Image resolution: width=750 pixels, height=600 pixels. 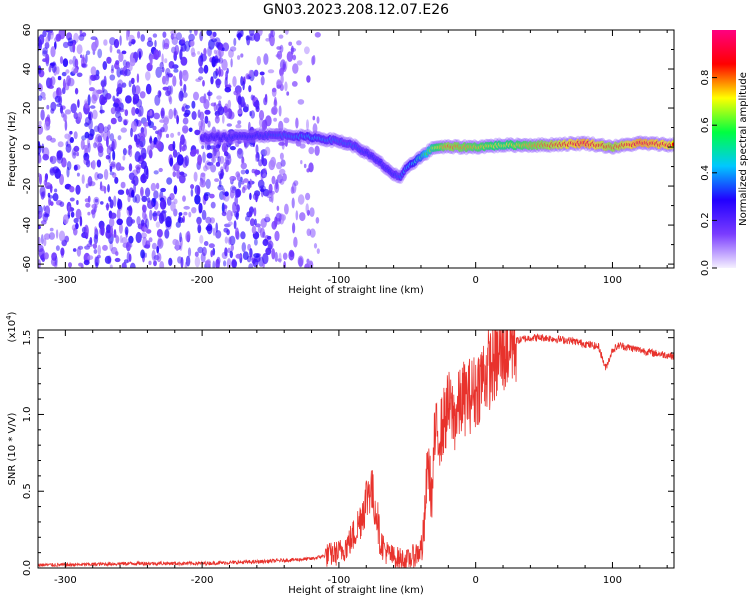 What do you see at coordinates (65, 580) in the screenshot?
I see `x-tick-label: -300` at bounding box center [65, 580].